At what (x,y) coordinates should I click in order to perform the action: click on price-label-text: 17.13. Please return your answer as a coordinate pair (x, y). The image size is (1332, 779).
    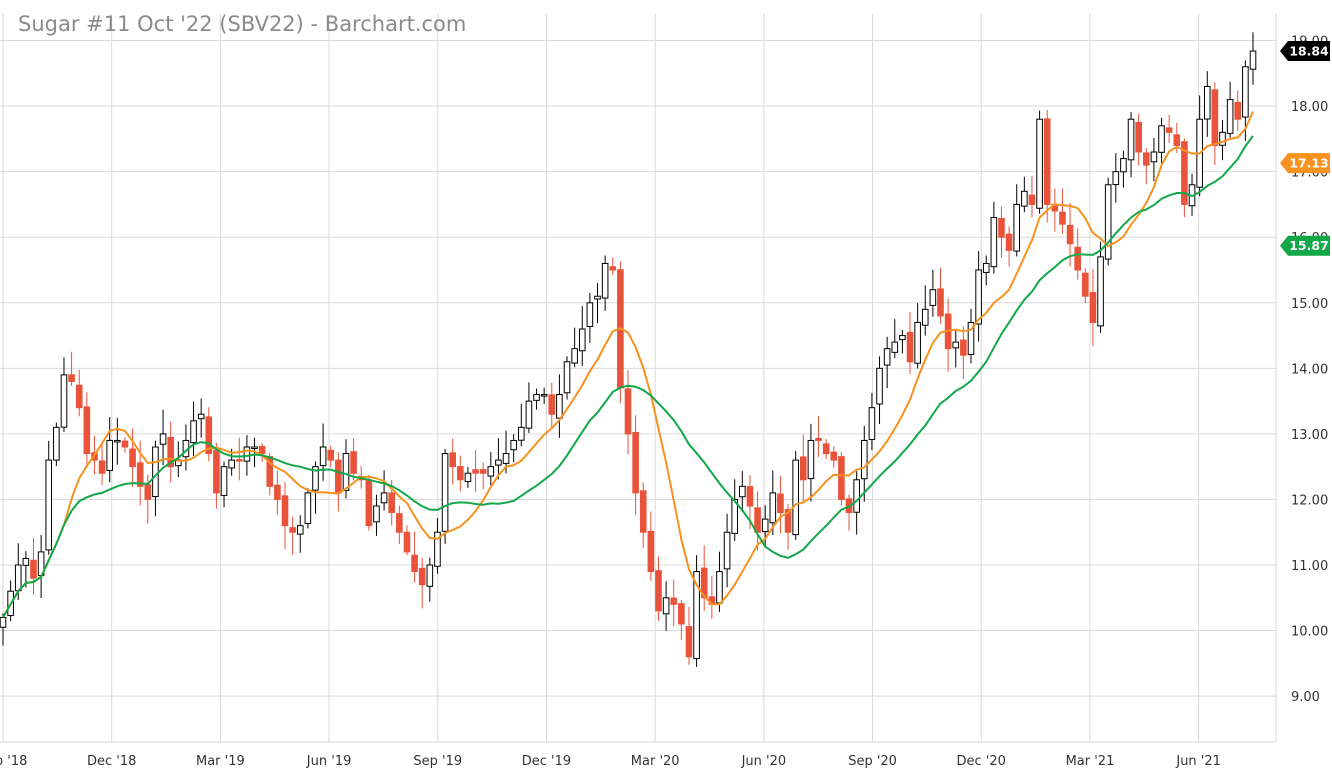
    Looking at the image, I should click on (1309, 163).